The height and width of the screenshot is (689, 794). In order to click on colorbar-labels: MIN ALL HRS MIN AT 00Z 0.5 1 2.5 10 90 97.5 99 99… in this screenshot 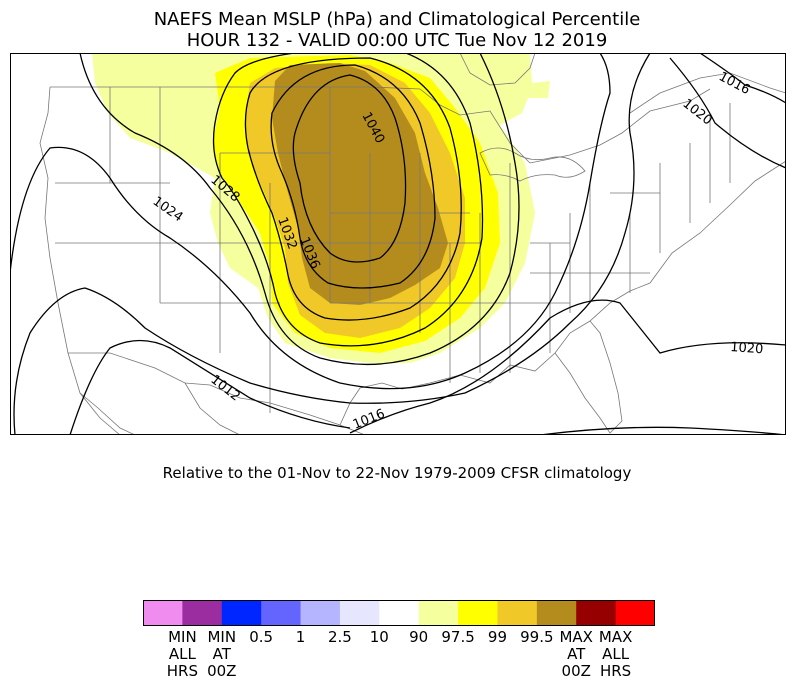, I will do `click(399, 656)`.